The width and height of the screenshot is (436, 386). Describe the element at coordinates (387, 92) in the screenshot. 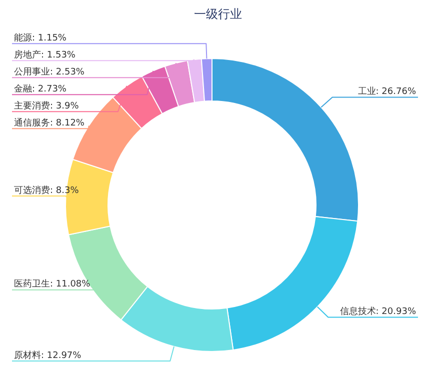

I see `slice-label: 工业: 26.76%` at that location.